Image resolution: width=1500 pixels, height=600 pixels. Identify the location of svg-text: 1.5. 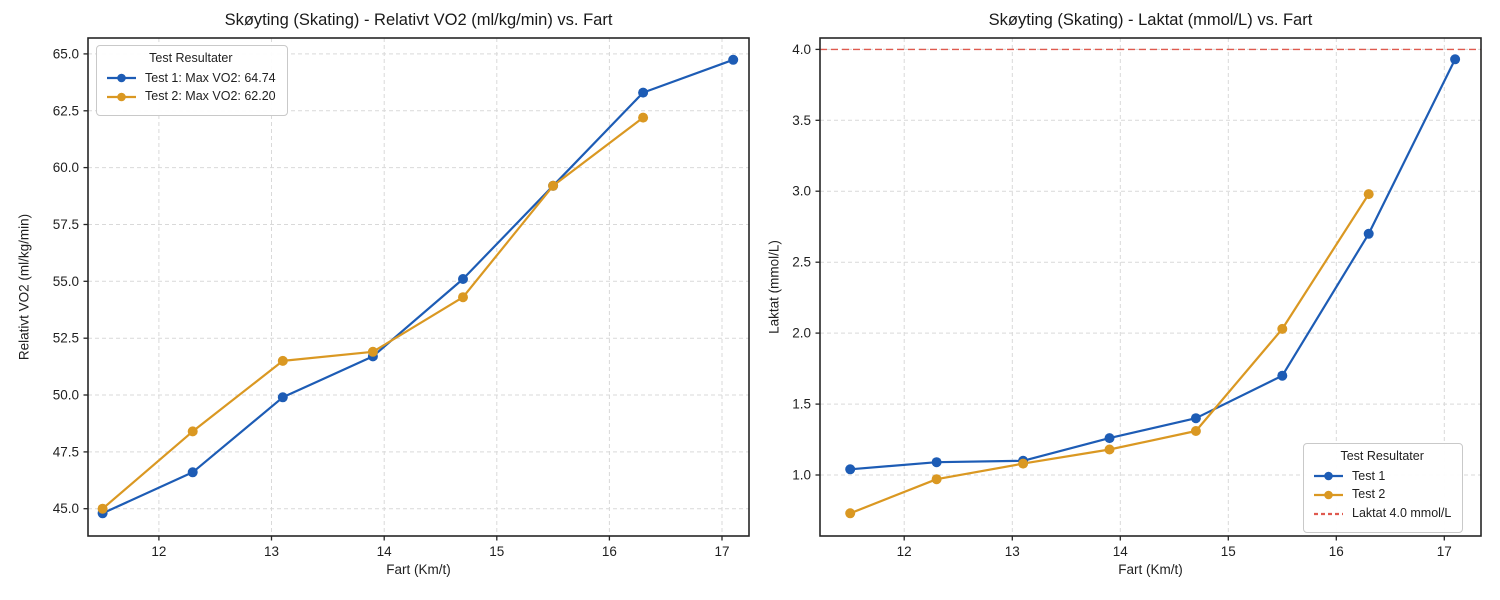
(801, 404).